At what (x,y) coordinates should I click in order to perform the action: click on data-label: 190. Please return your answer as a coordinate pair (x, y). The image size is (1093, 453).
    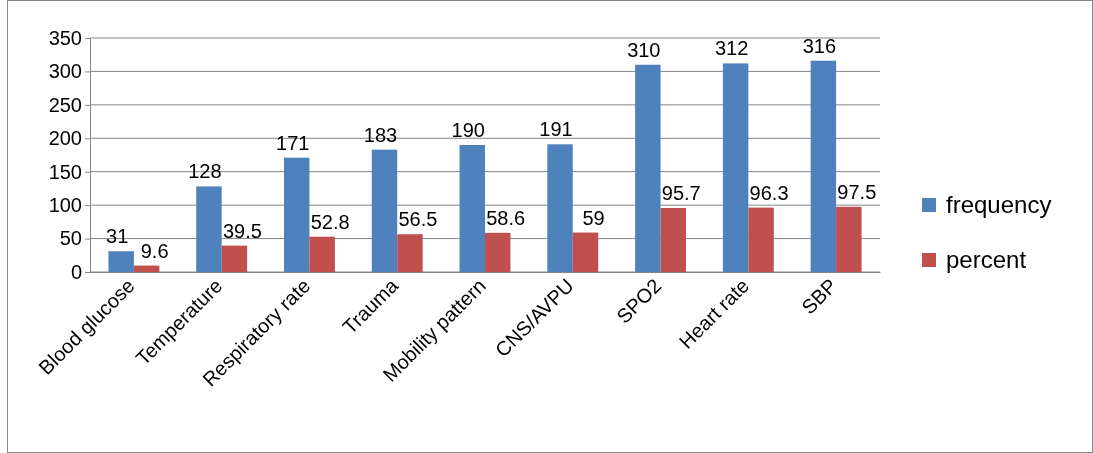
    Looking at the image, I should click on (468, 129).